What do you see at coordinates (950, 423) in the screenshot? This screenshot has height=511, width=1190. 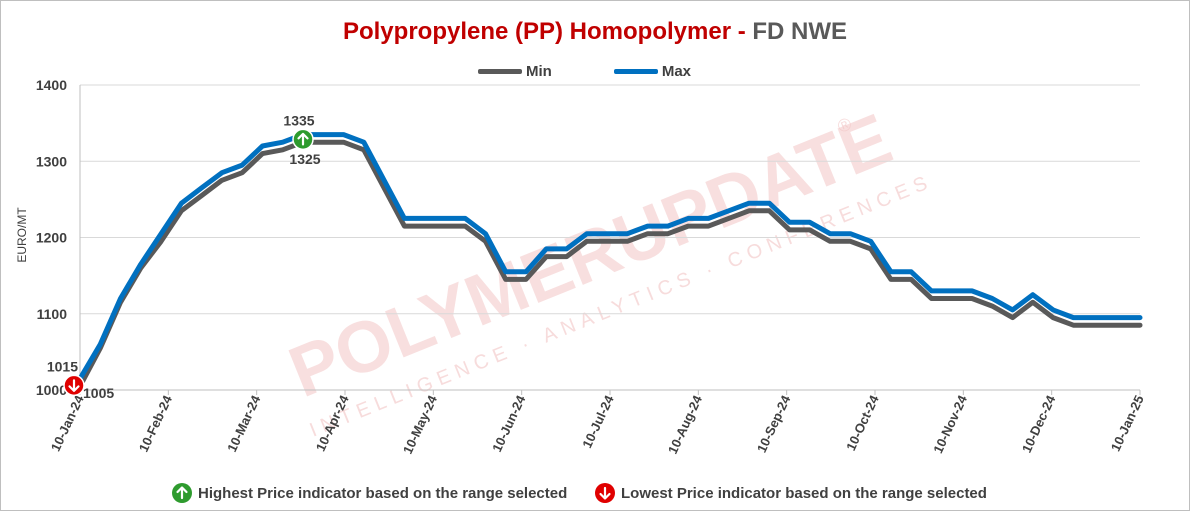 I see `x-tick-label: 10-Nov-24` at bounding box center [950, 423].